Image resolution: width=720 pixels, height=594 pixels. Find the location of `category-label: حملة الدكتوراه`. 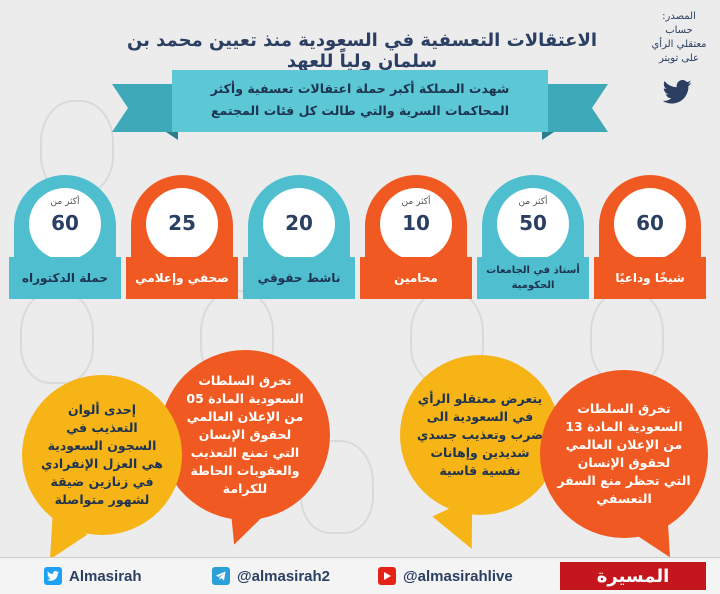

category-label: حملة الدكتوراه is located at coordinates (65, 278).